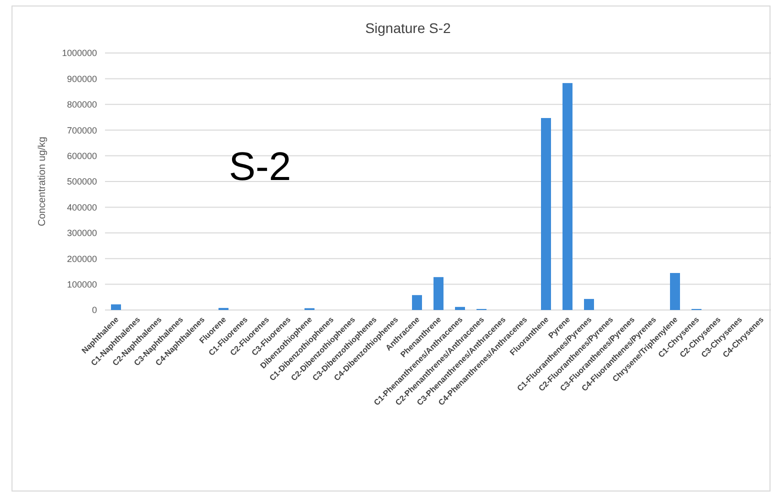 The width and height of the screenshot is (771, 492). I want to click on y-tick-label: 600000, so click(81, 155).